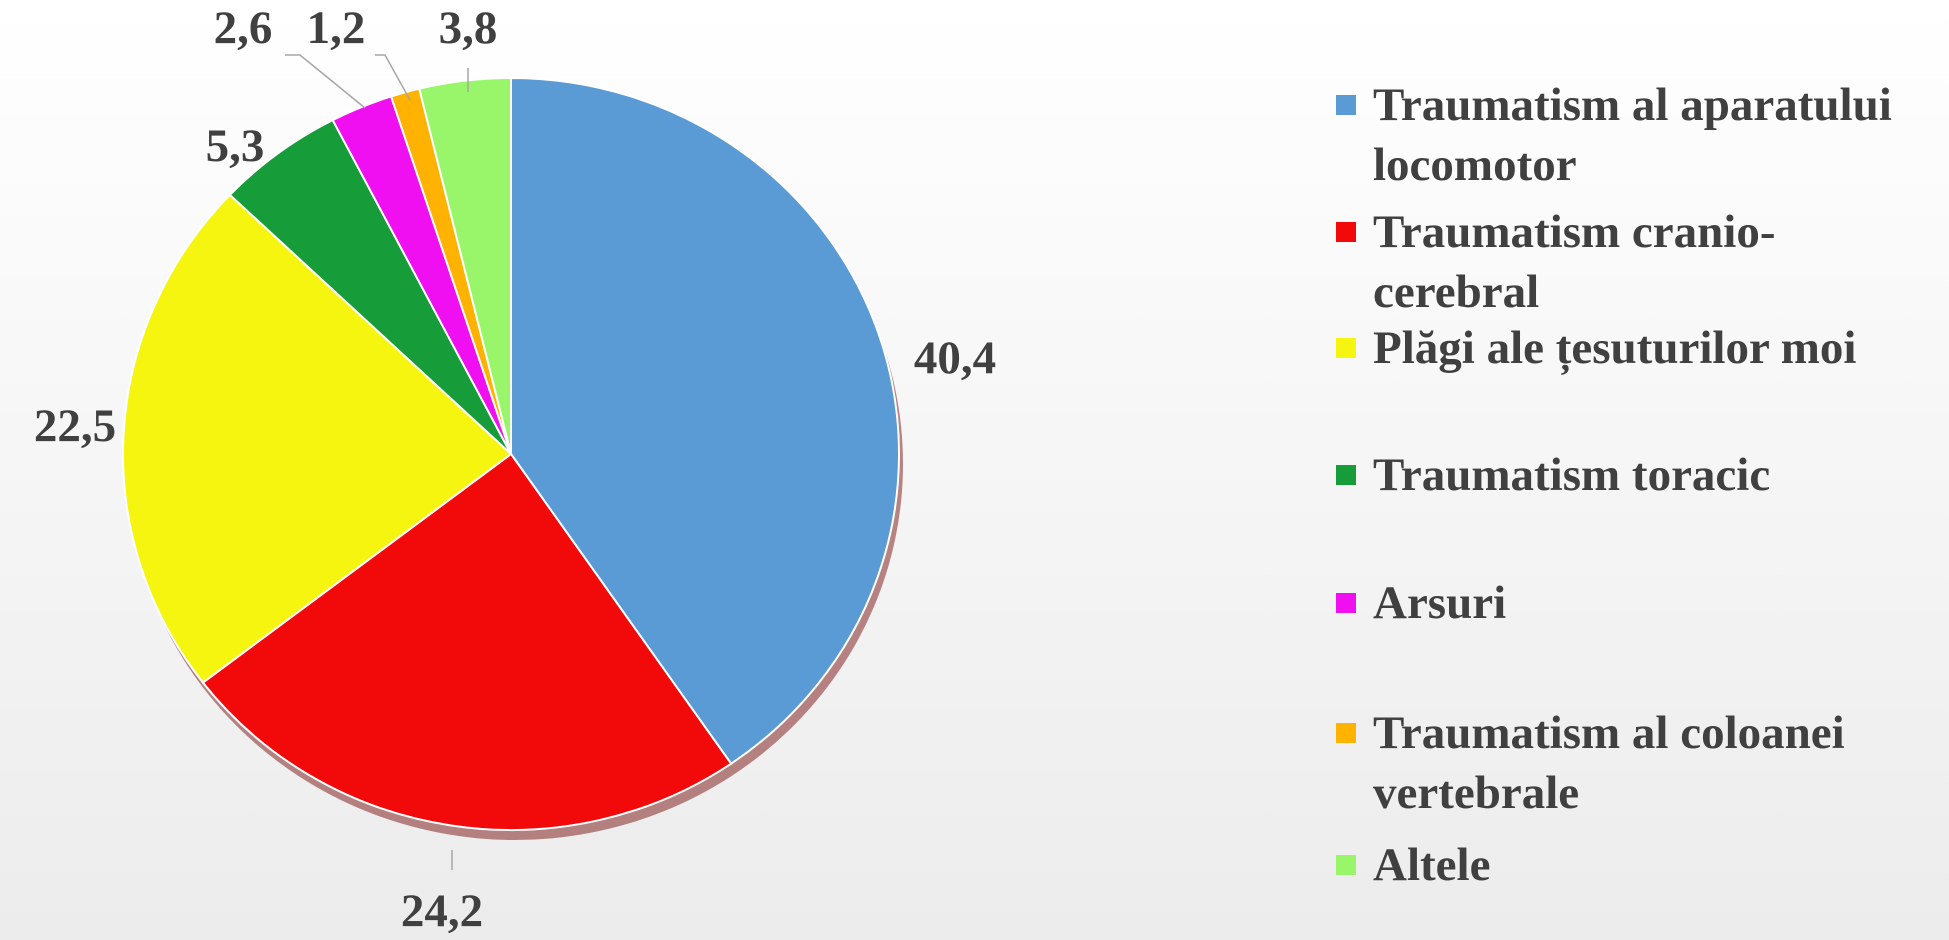 The height and width of the screenshot is (940, 1949). What do you see at coordinates (1440, 603) in the screenshot?
I see `legend-label: Arsuri` at bounding box center [1440, 603].